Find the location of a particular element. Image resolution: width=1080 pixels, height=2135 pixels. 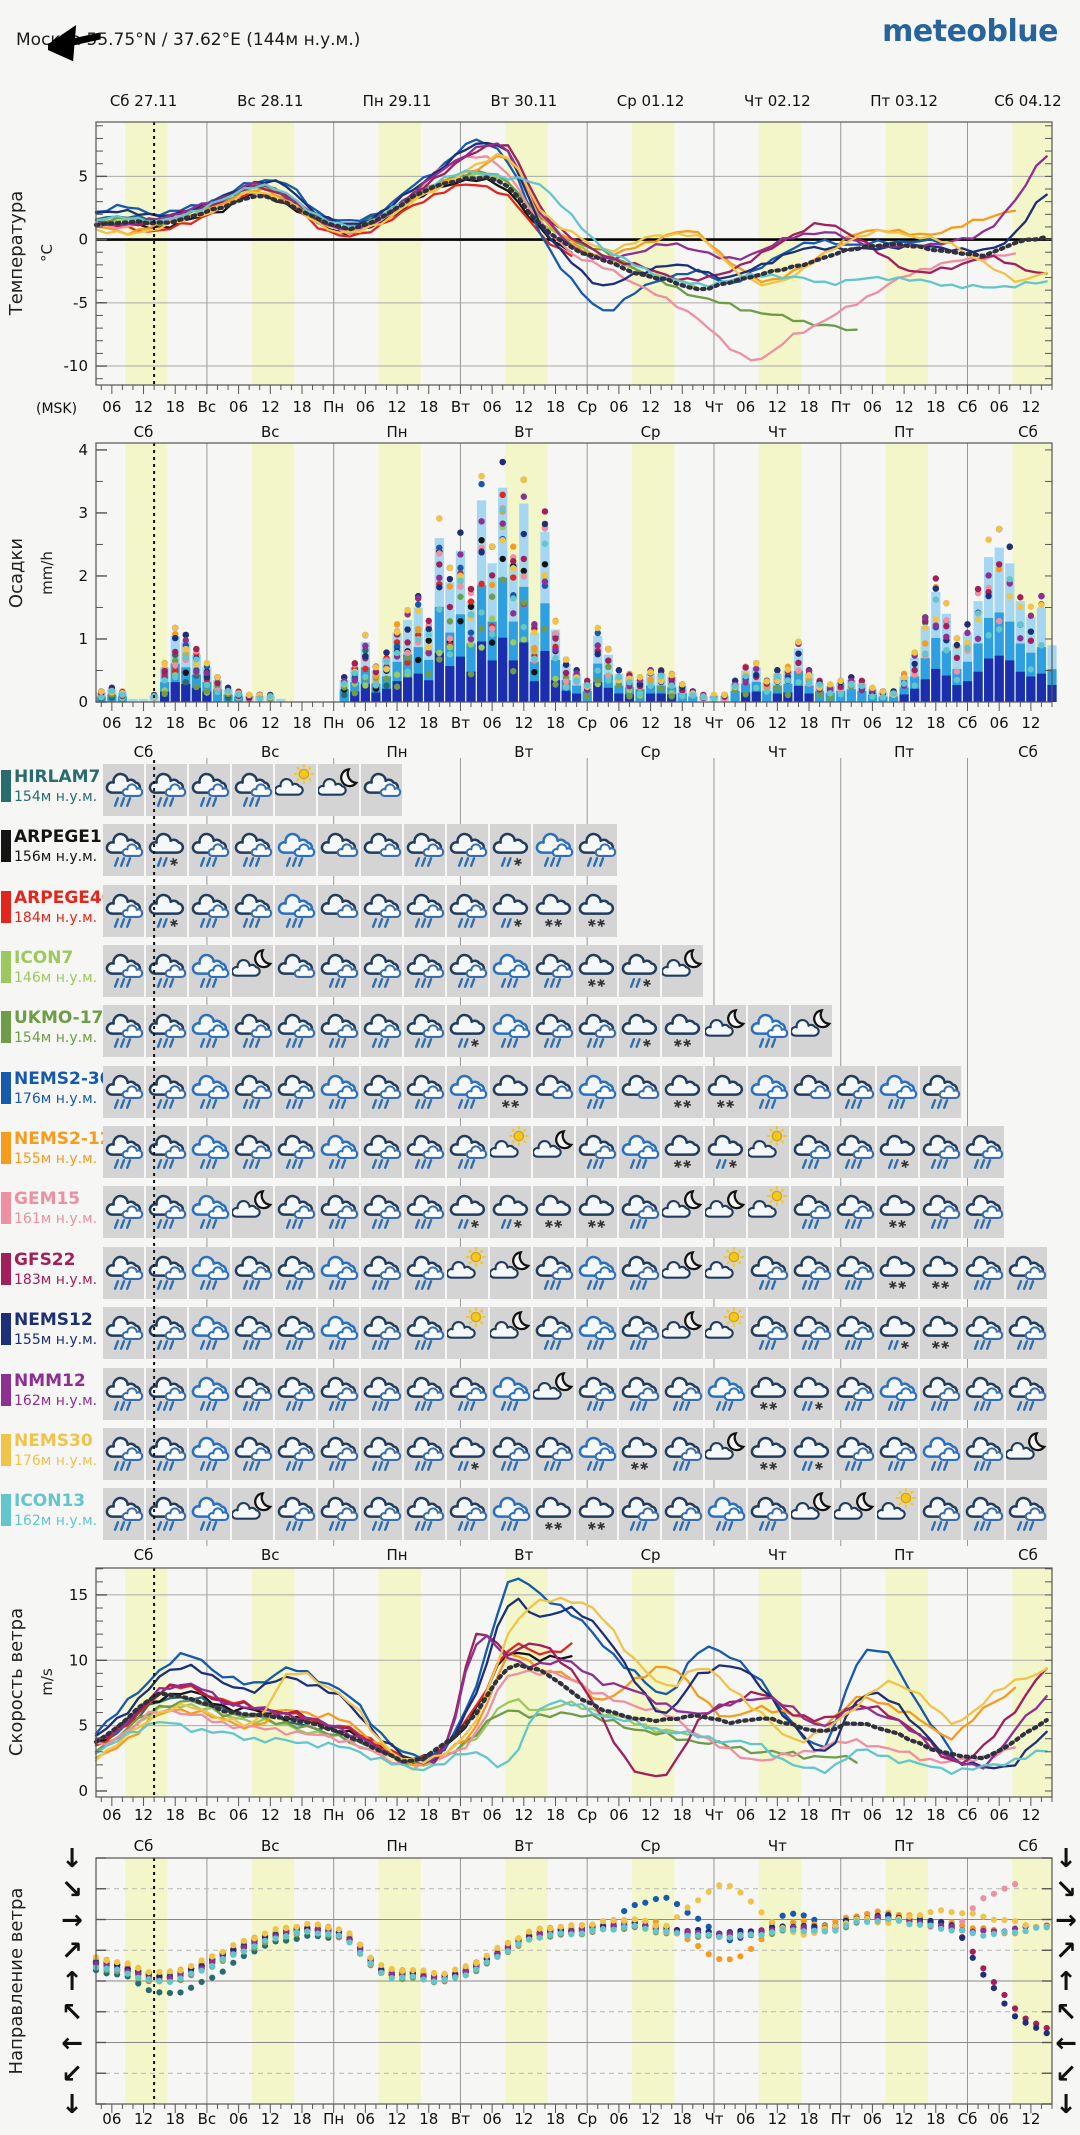

x-tick-label: 12 is located at coordinates (397, 723).